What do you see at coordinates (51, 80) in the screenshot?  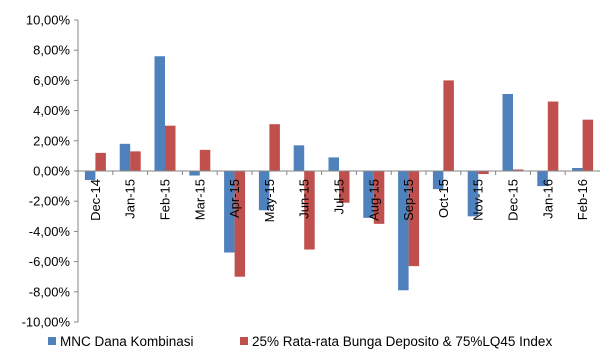 I see `y-tick-label: 6,00%` at bounding box center [51, 80].